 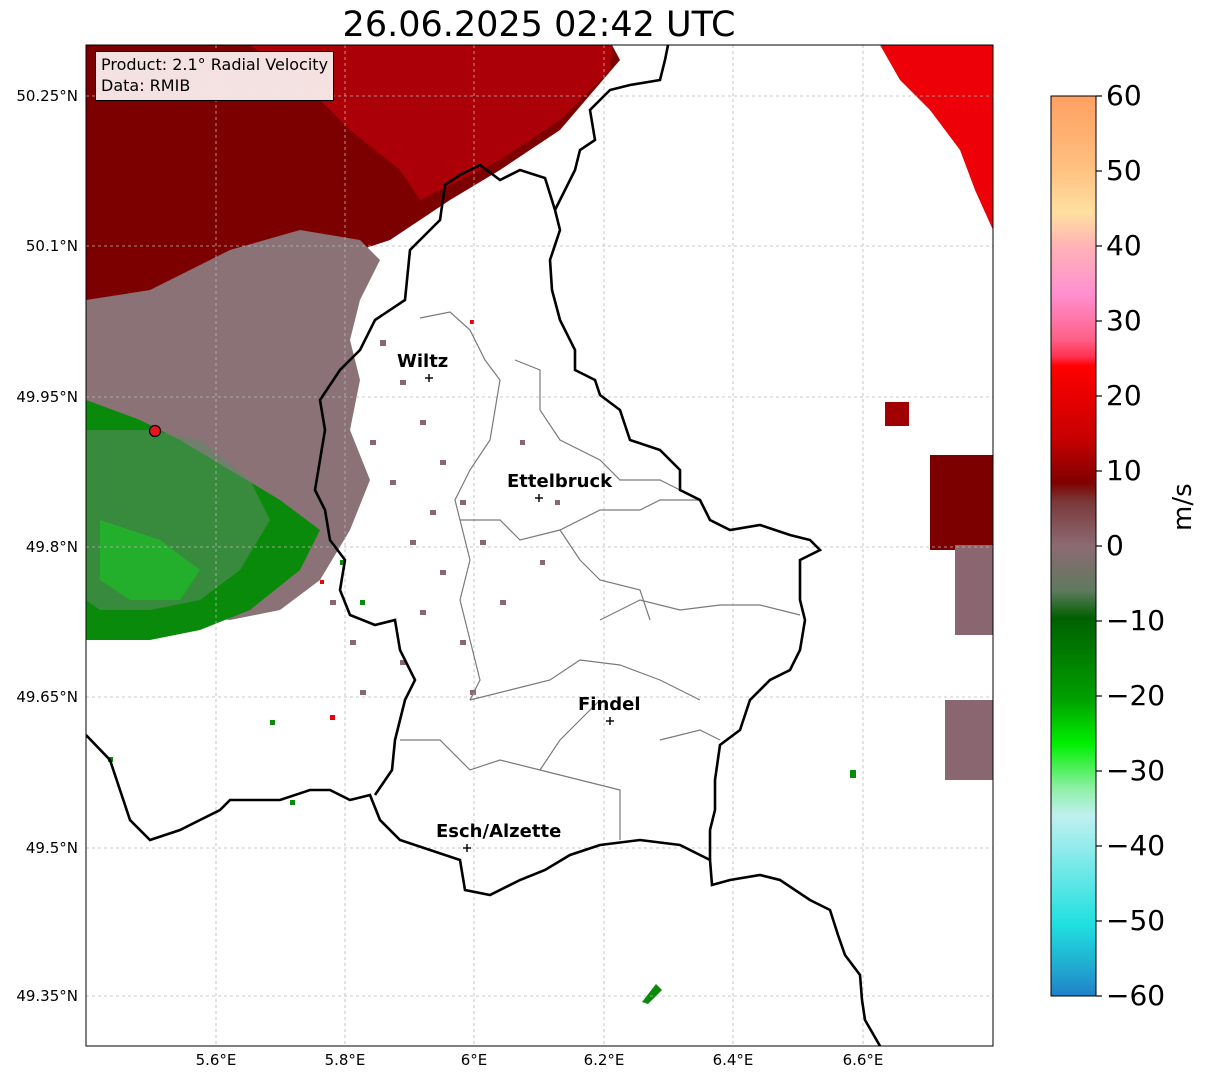 What do you see at coordinates (474, 1060) in the screenshot?
I see `lon-label: 6°E` at bounding box center [474, 1060].